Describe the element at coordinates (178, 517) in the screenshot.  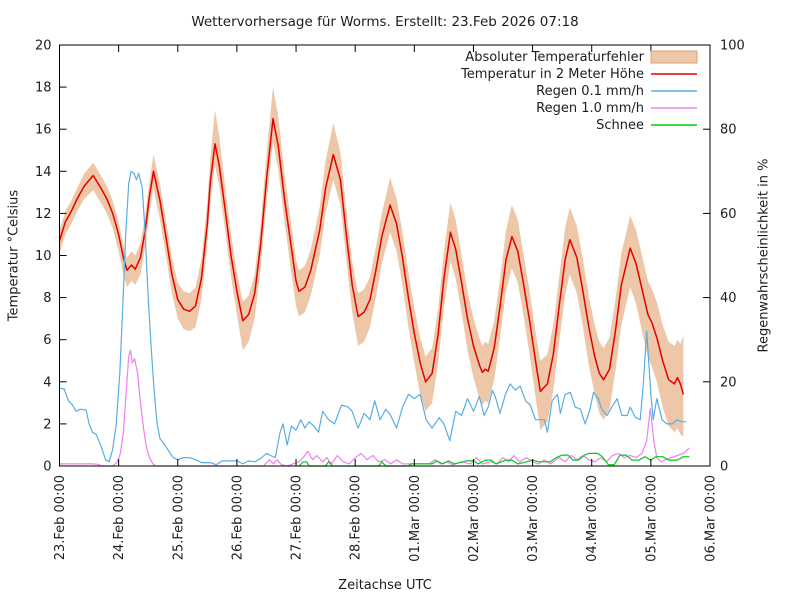
I see `x-tick-label: 25.Feb 00:00` at that location.